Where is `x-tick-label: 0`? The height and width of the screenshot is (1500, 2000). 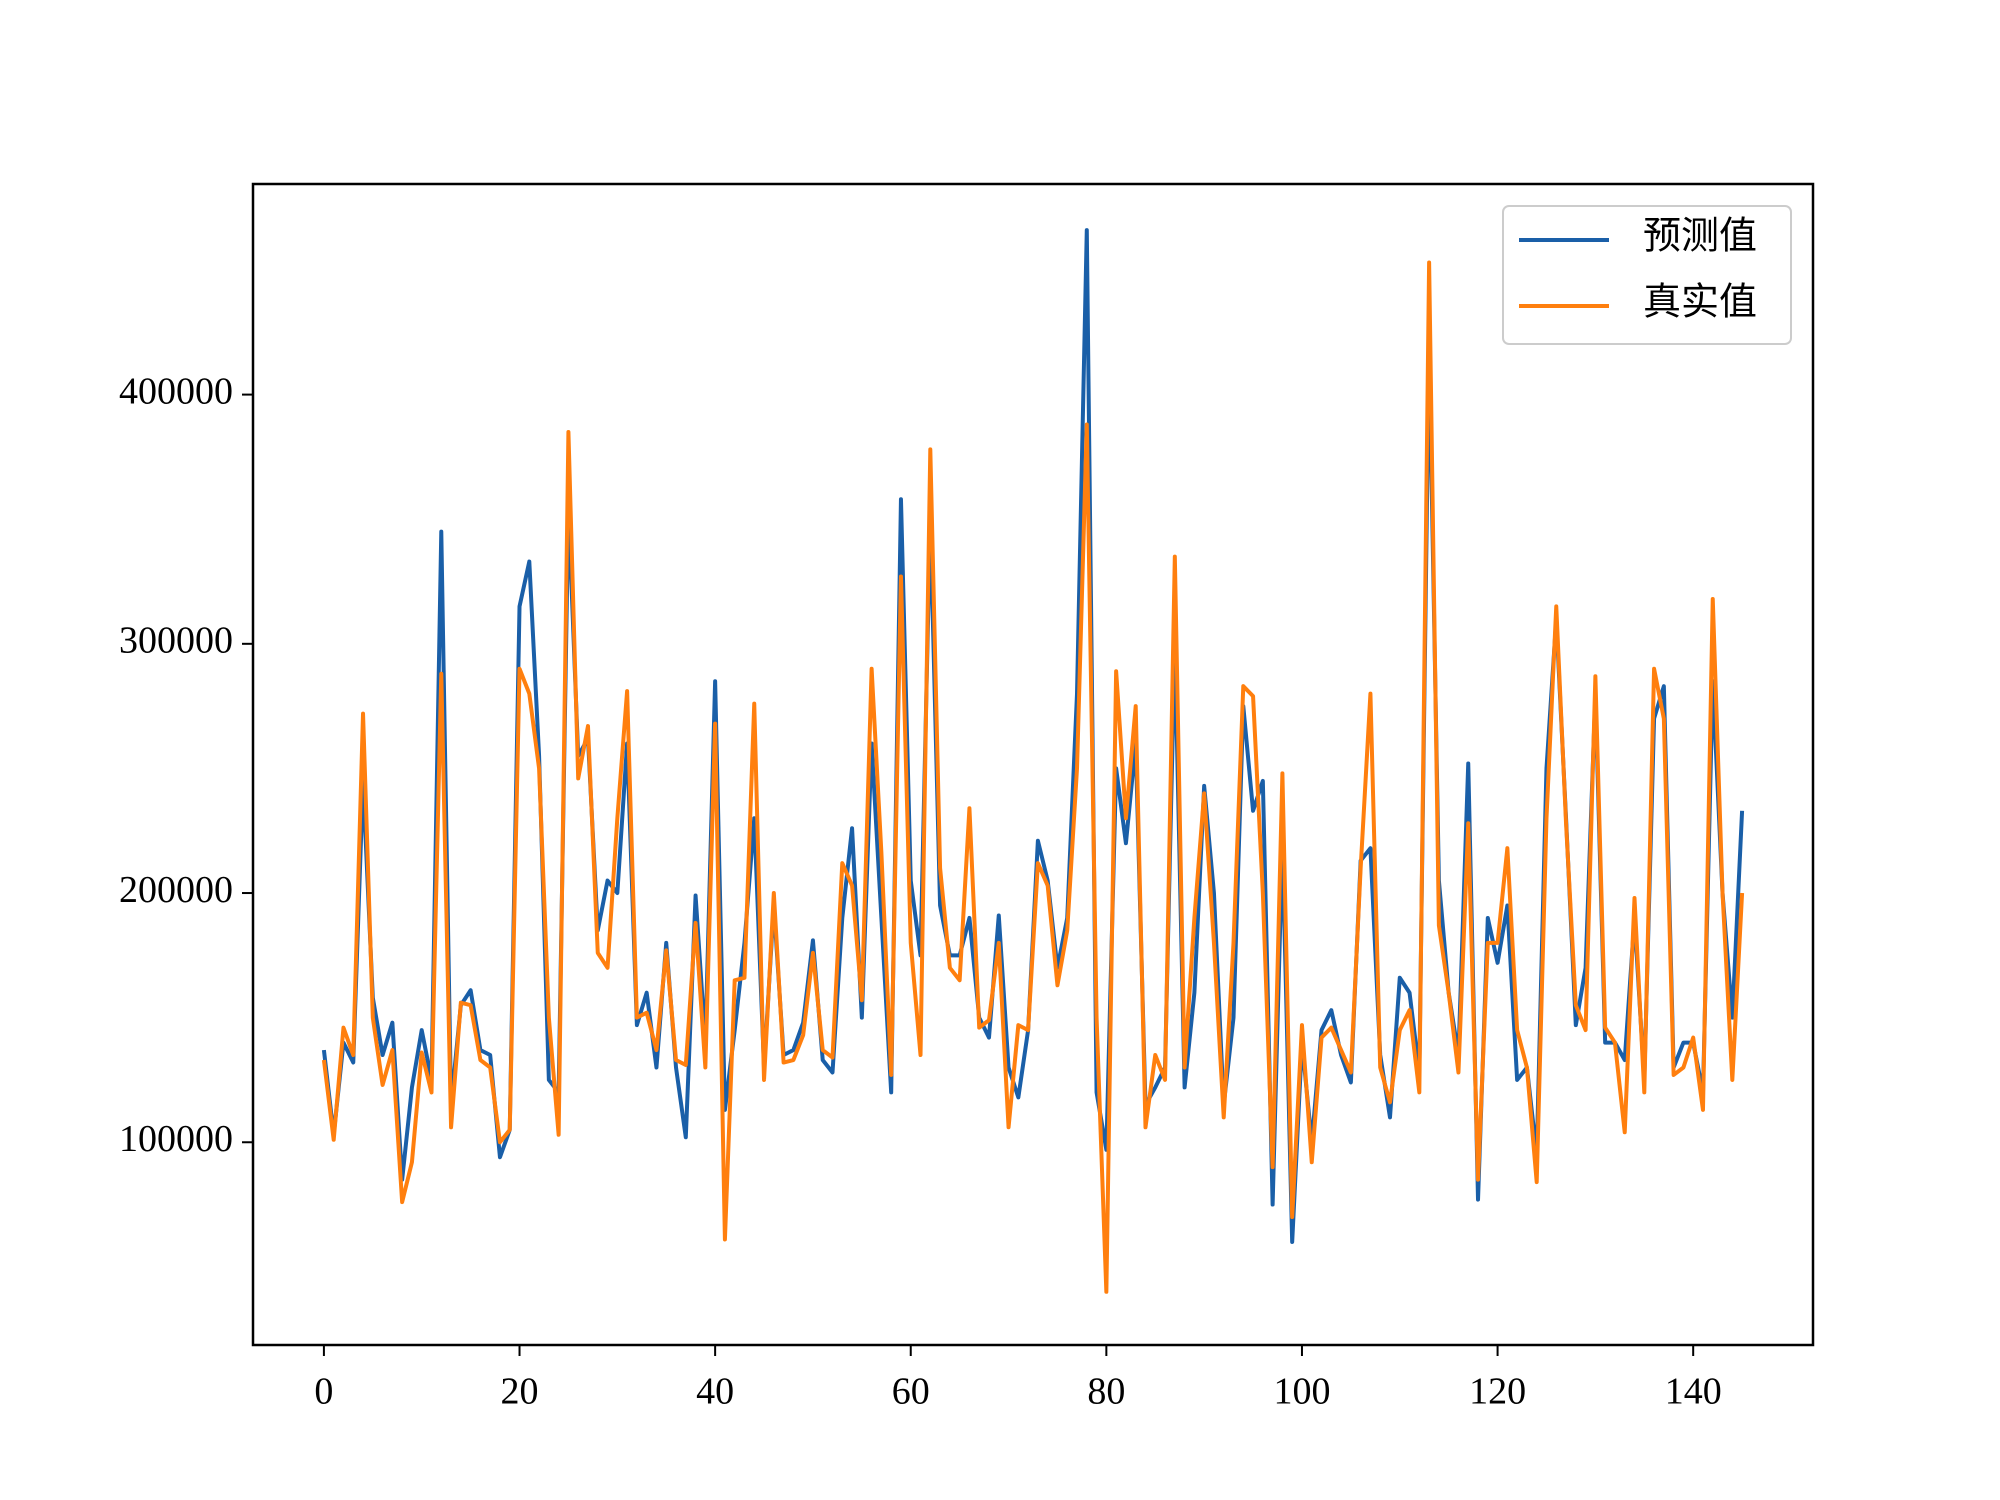
x-tick-label: 0 is located at coordinates (323, 1392).